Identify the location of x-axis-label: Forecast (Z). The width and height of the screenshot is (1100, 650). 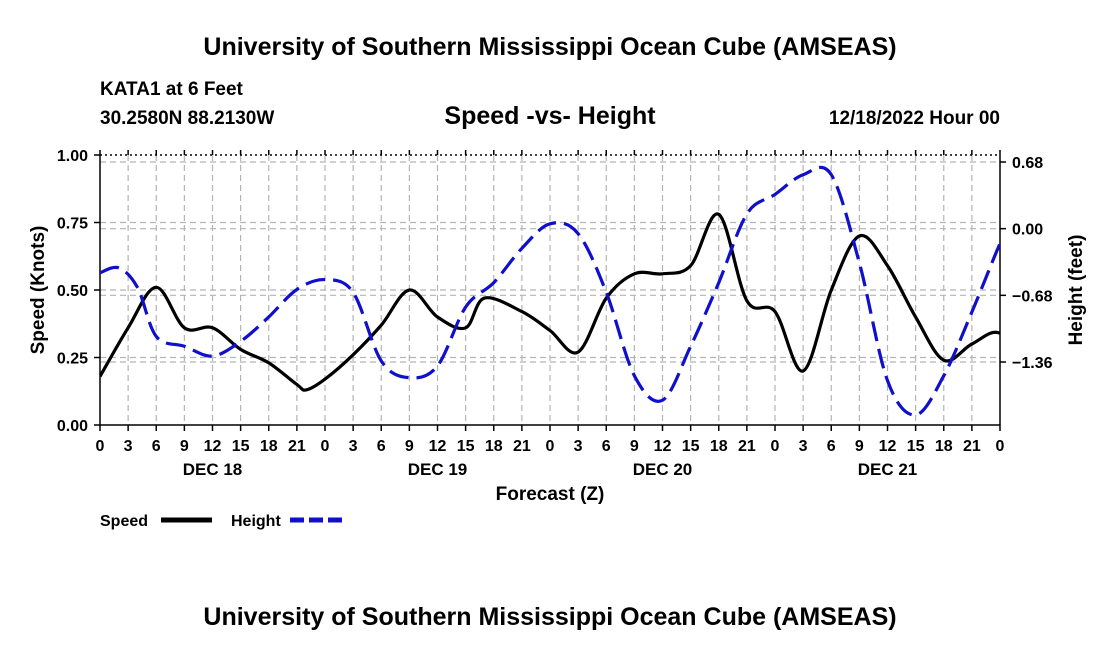
(550, 494).